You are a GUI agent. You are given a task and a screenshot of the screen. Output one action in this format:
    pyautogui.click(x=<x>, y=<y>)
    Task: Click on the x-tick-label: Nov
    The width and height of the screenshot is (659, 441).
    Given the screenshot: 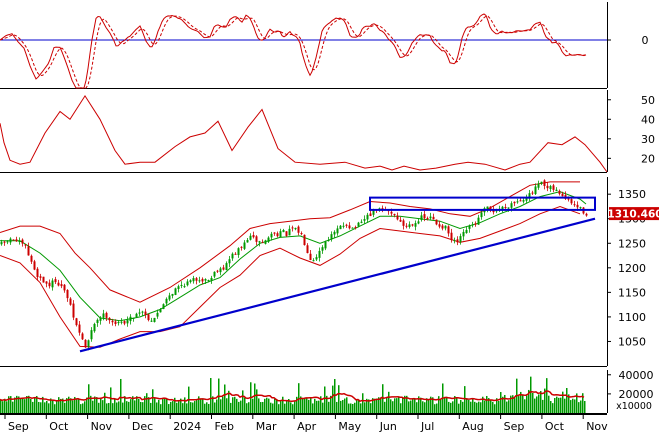 What is the action you would take?
    pyautogui.click(x=597, y=426)
    